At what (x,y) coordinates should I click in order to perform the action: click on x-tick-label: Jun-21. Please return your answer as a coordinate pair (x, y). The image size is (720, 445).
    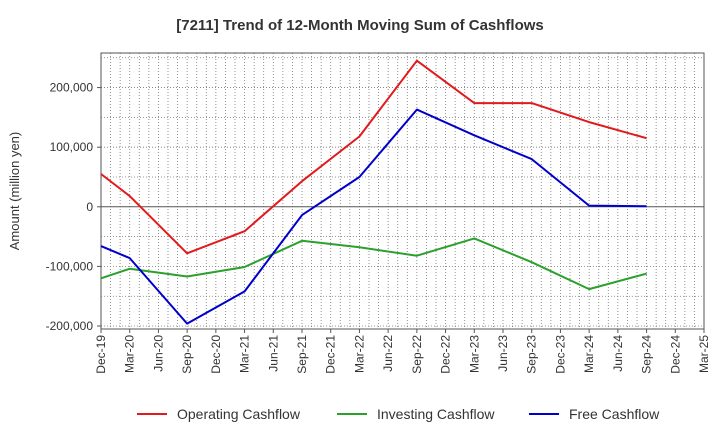
    Looking at the image, I should click on (273, 353).